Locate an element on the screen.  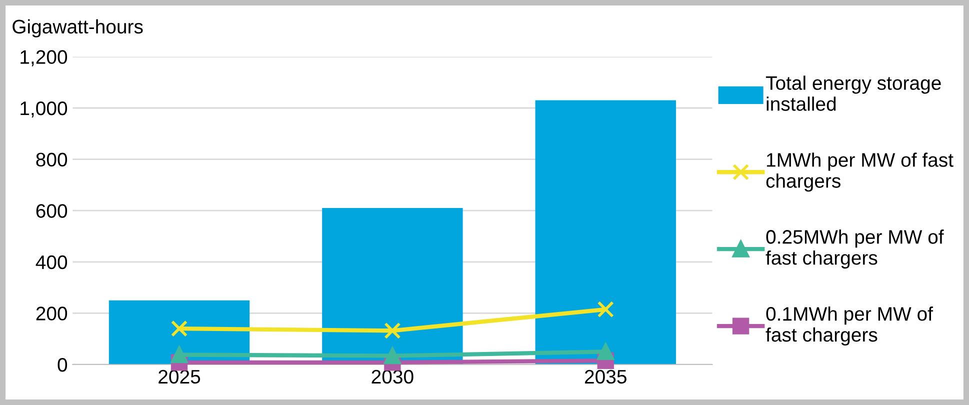
x-tick-label: 2025 is located at coordinates (179, 377).